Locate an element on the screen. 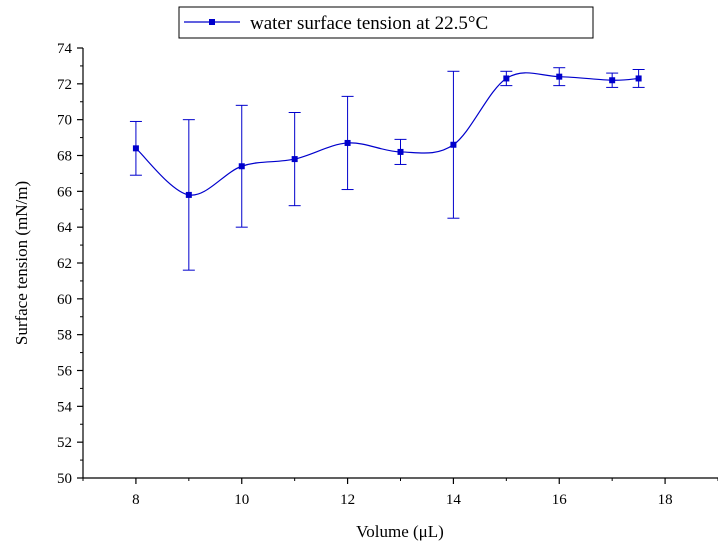 This screenshot has width=718, height=544. x-tick-label: 16 is located at coordinates (560, 500).